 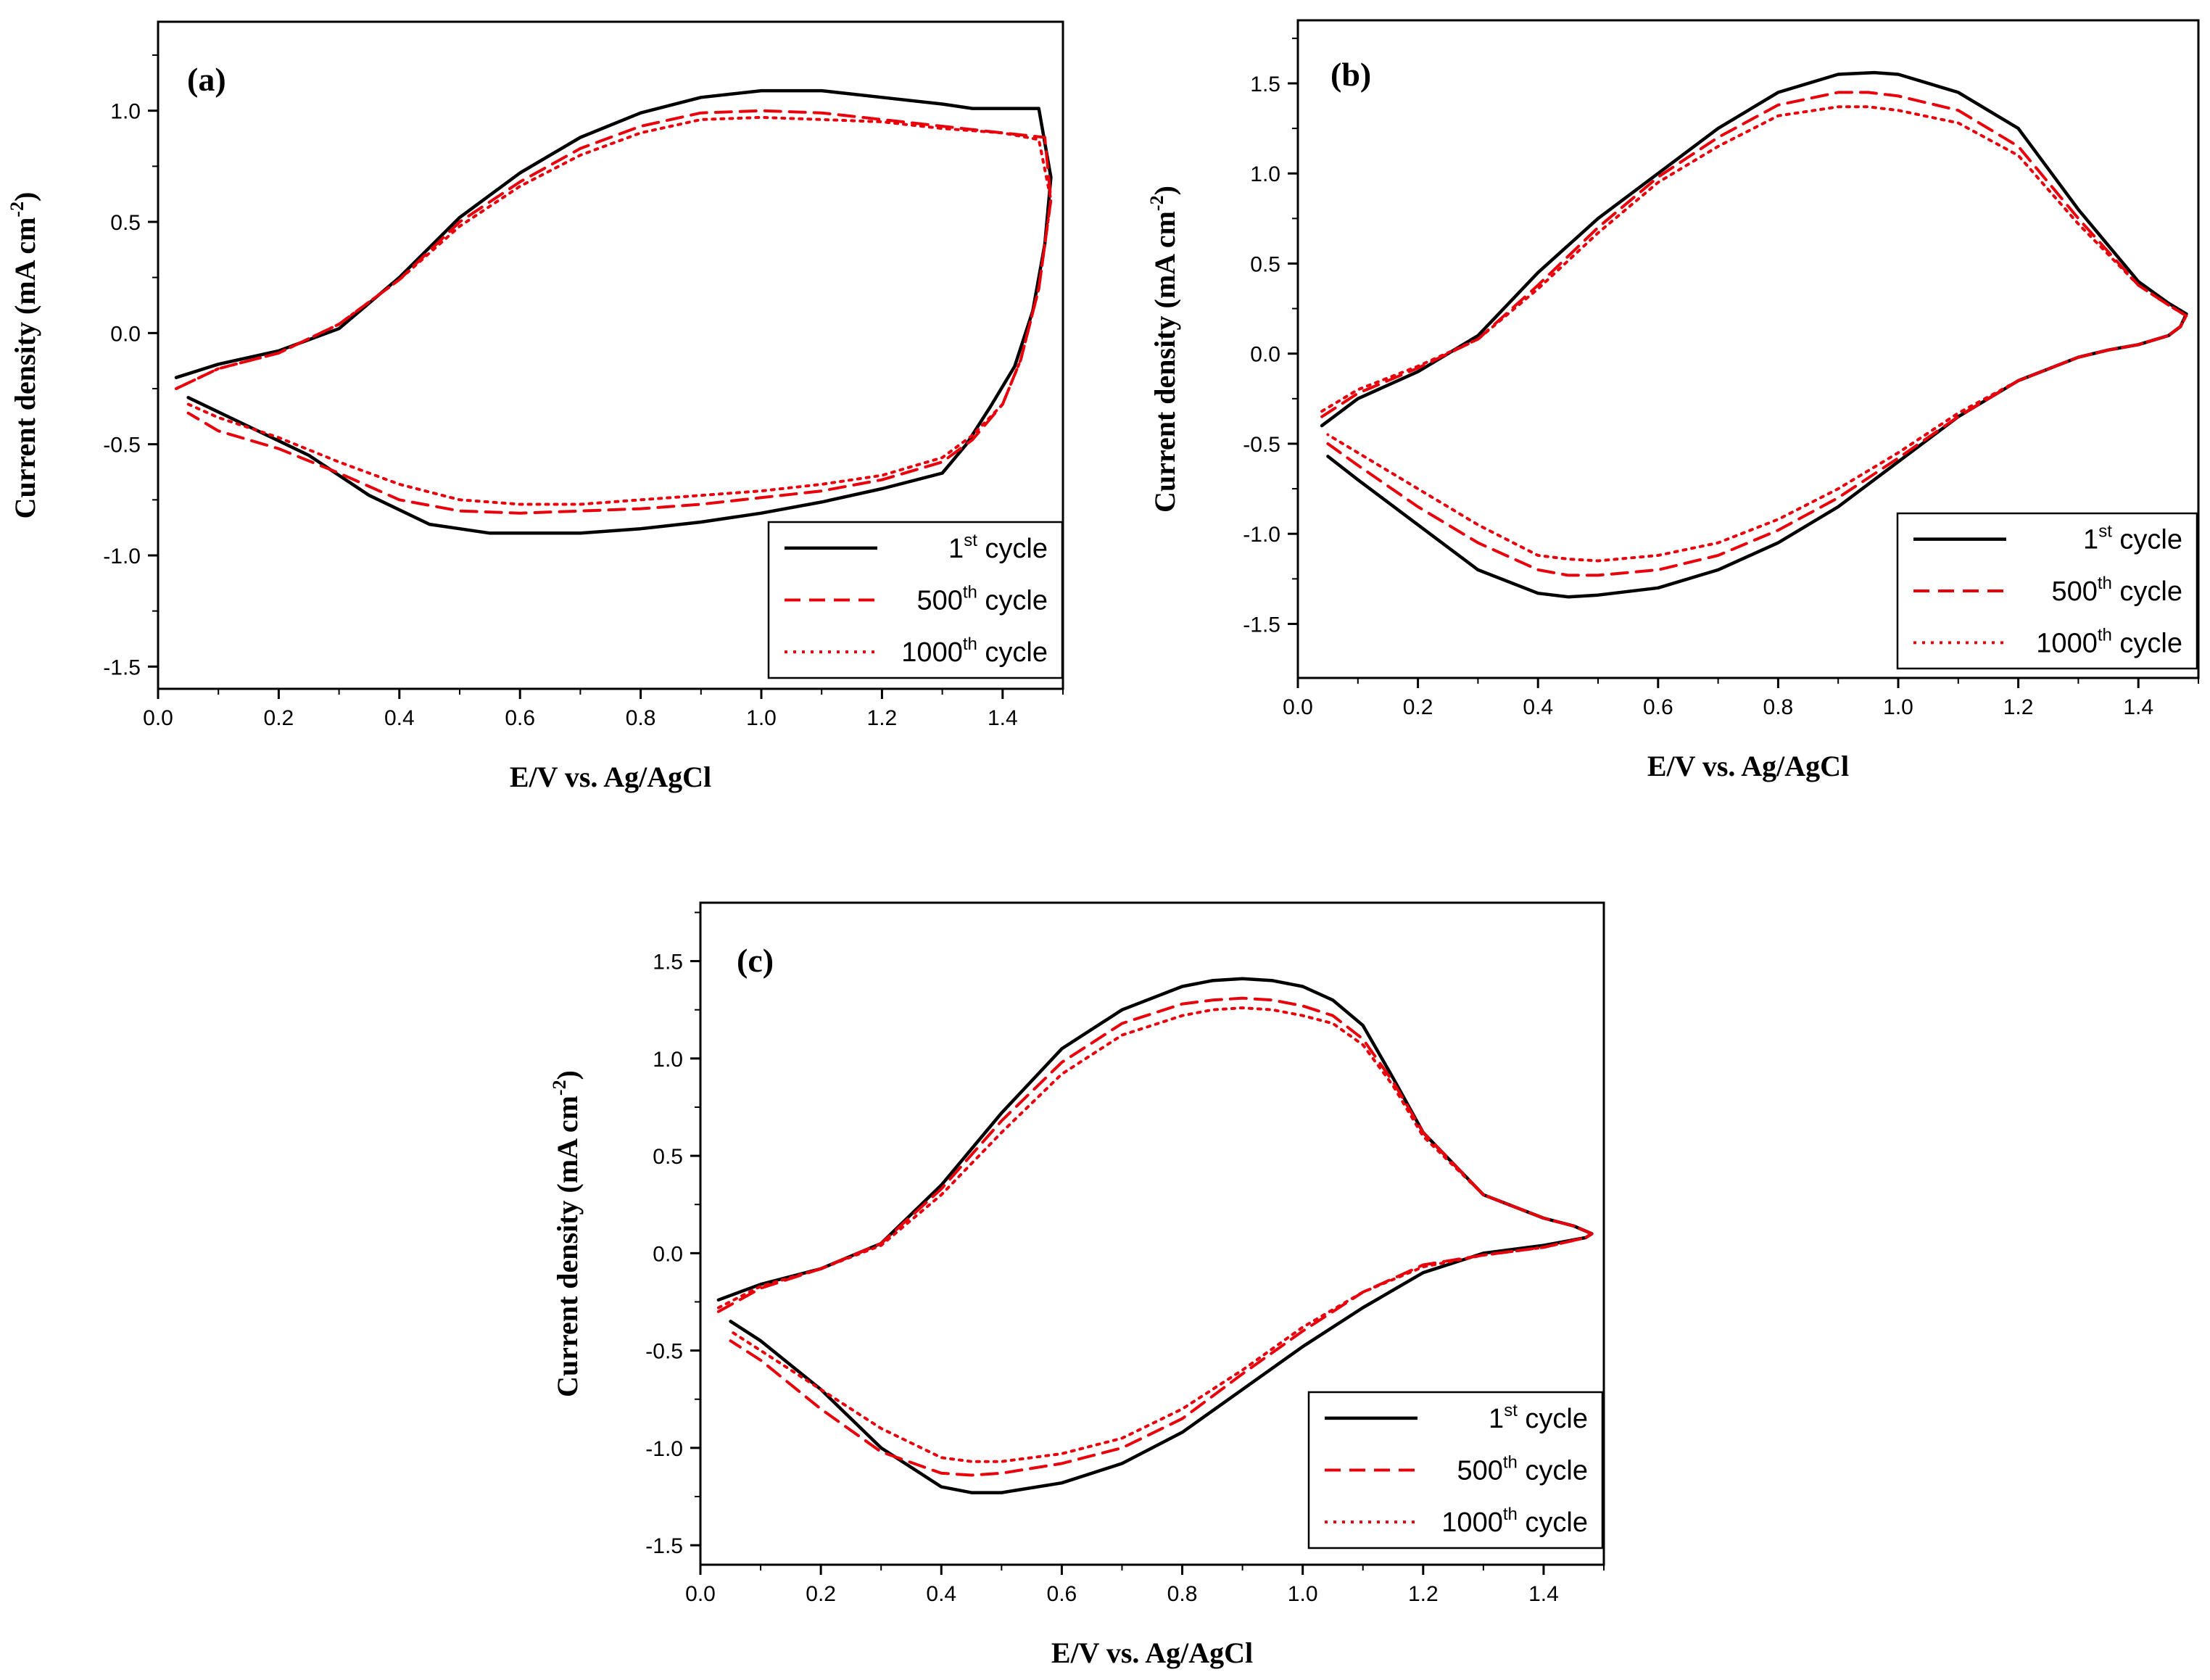 I want to click on legend-label: 1st cycle, so click(x=998, y=547).